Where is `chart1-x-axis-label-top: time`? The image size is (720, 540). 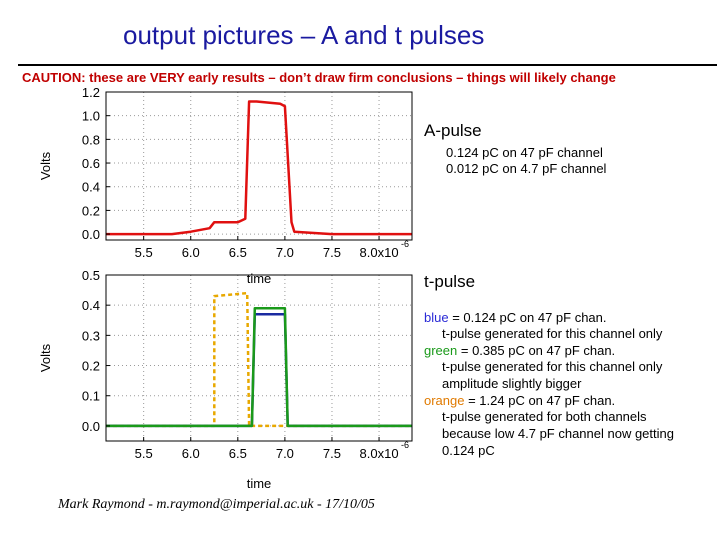
chart1-x-axis-label-top: time is located at coordinates (259, 278).